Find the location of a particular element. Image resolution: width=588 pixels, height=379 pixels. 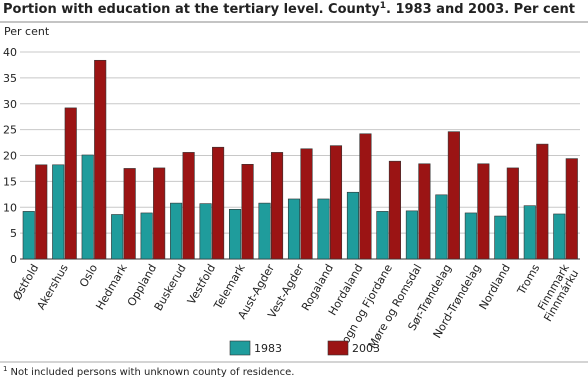

y-tick-label: 10 is located at coordinates (10, 207).